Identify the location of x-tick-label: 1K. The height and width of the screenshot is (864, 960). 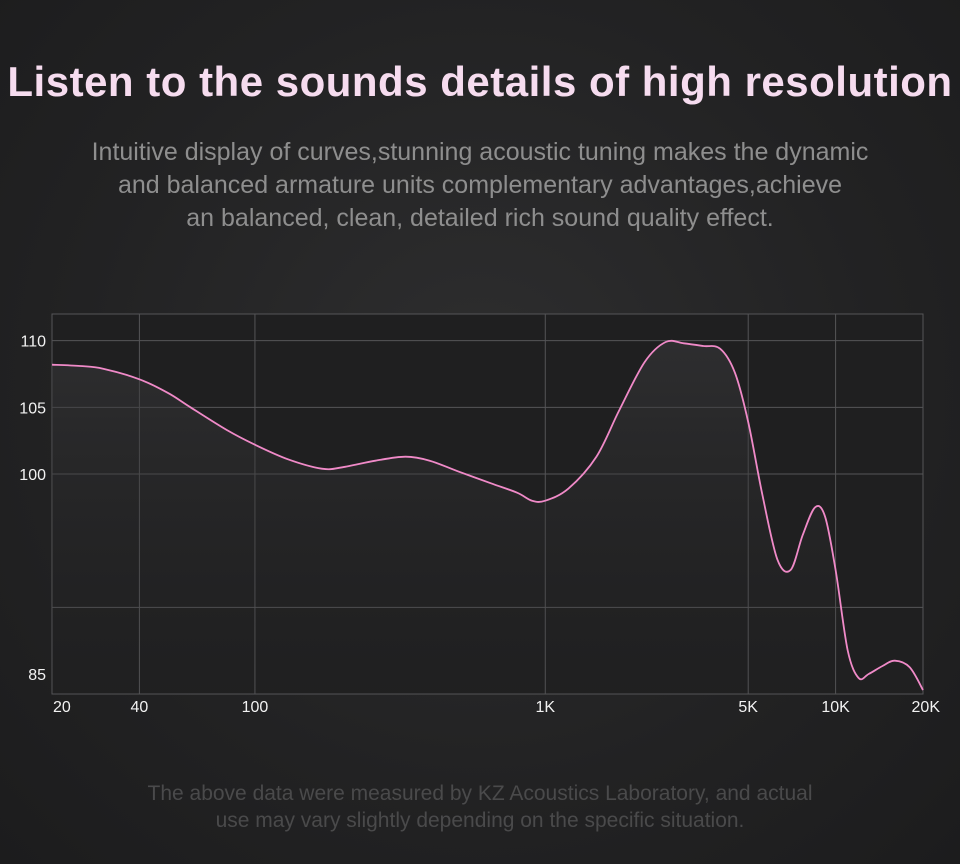
(545, 707).